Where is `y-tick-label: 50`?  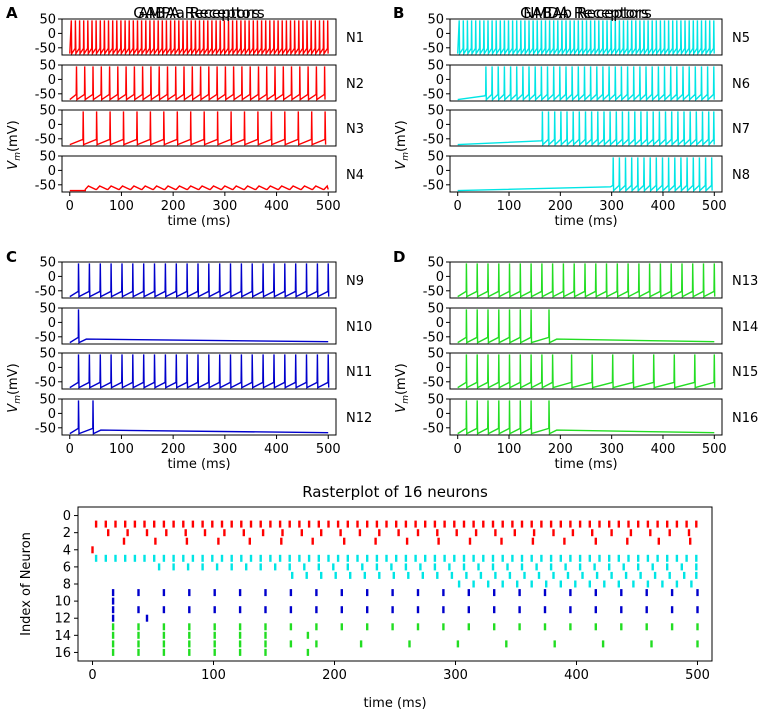 y-tick-label: 50 is located at coordinates (435, 20).